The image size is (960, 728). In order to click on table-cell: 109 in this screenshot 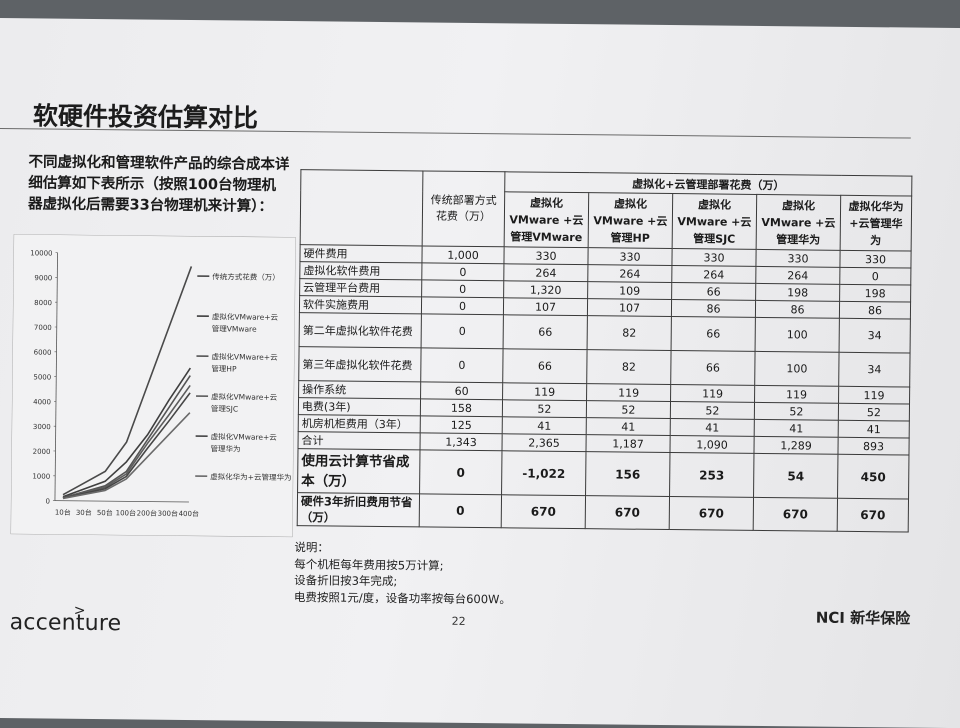, I will do `click(630, 291)`.